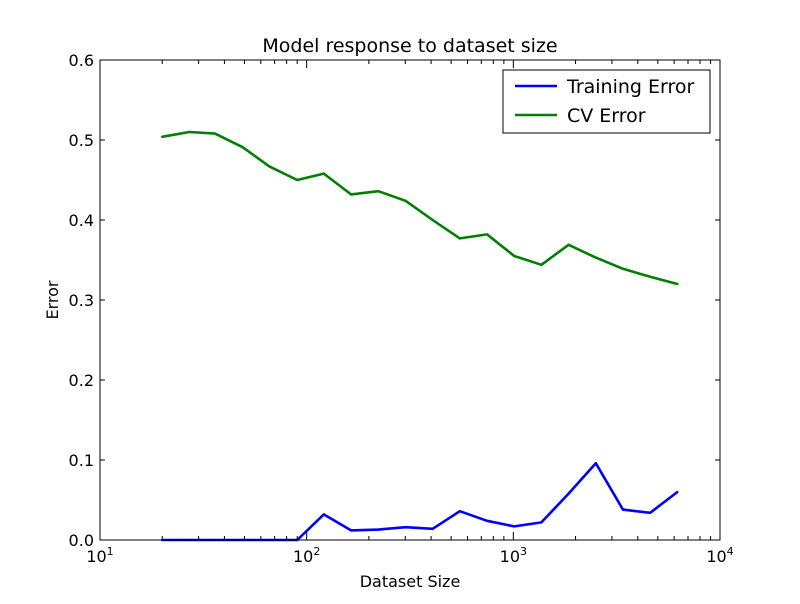  What do you see at coordinates (81, 60) in the screenshot?
I see `y-tick-label: 0.6` at bounding box center [81, 60].